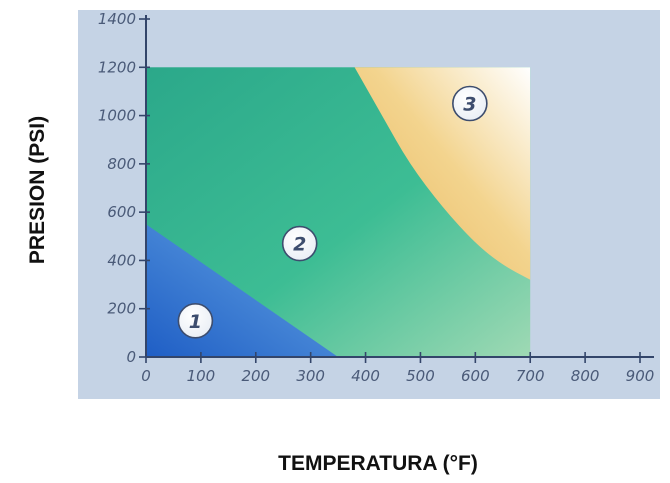  I want to click on y-tick-label: 0, so click(131, 357).